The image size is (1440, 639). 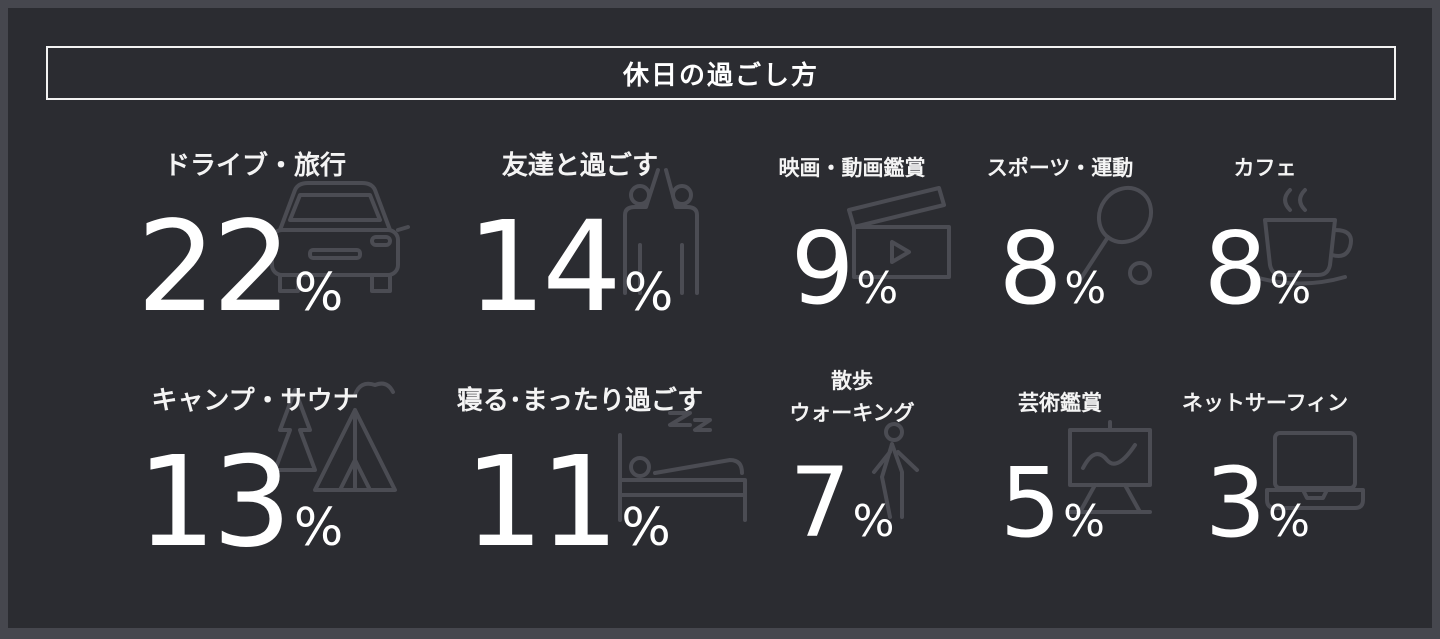 I want to click on stat-number: 22, so click(x=214, y=267).